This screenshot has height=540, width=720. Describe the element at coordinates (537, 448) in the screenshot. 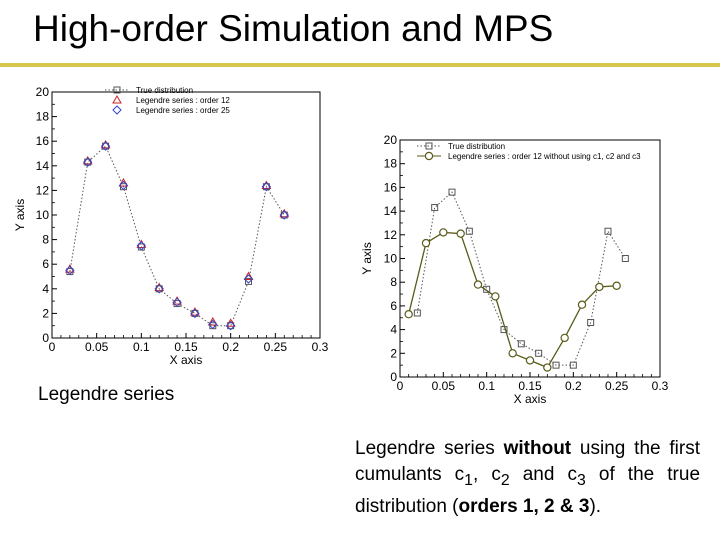

I see `caption-bold: without` at that location.